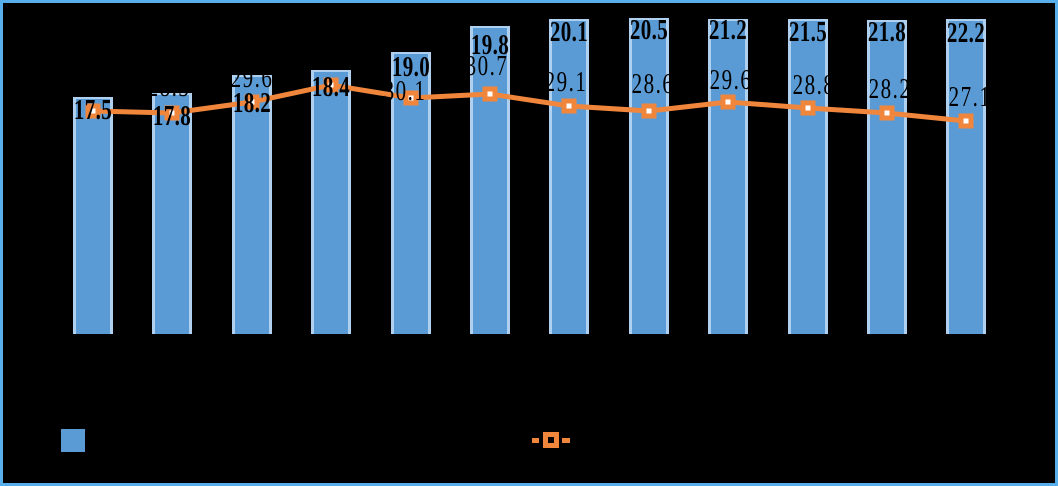  I want to click on legend-line-dash-right-icon, so click(566, 440).